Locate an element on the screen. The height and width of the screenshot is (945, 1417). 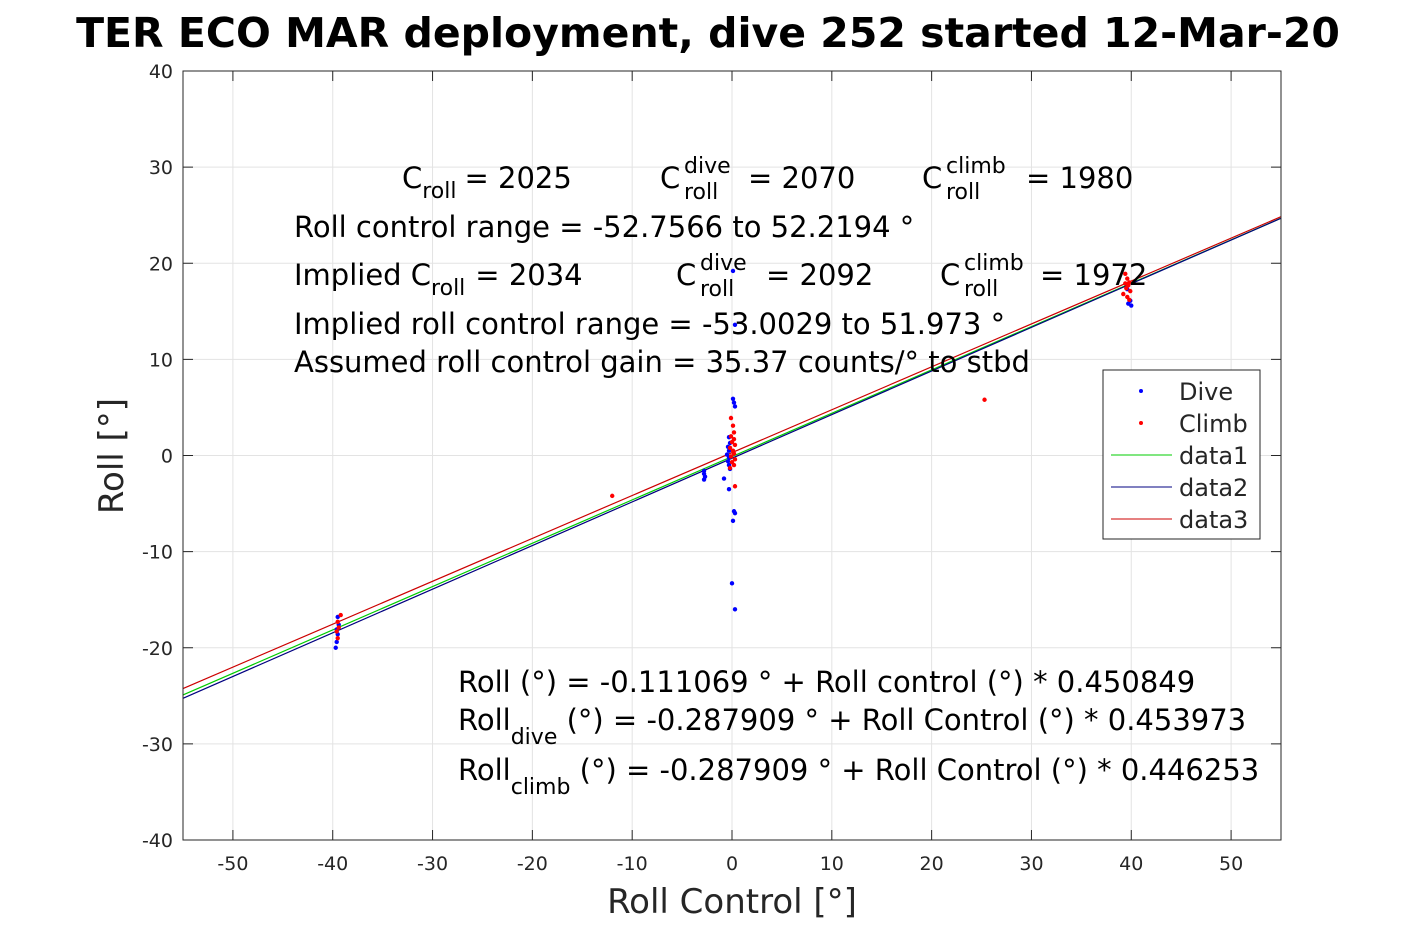
legend-data2-label: data2 is located at coordinates (1213, 488).